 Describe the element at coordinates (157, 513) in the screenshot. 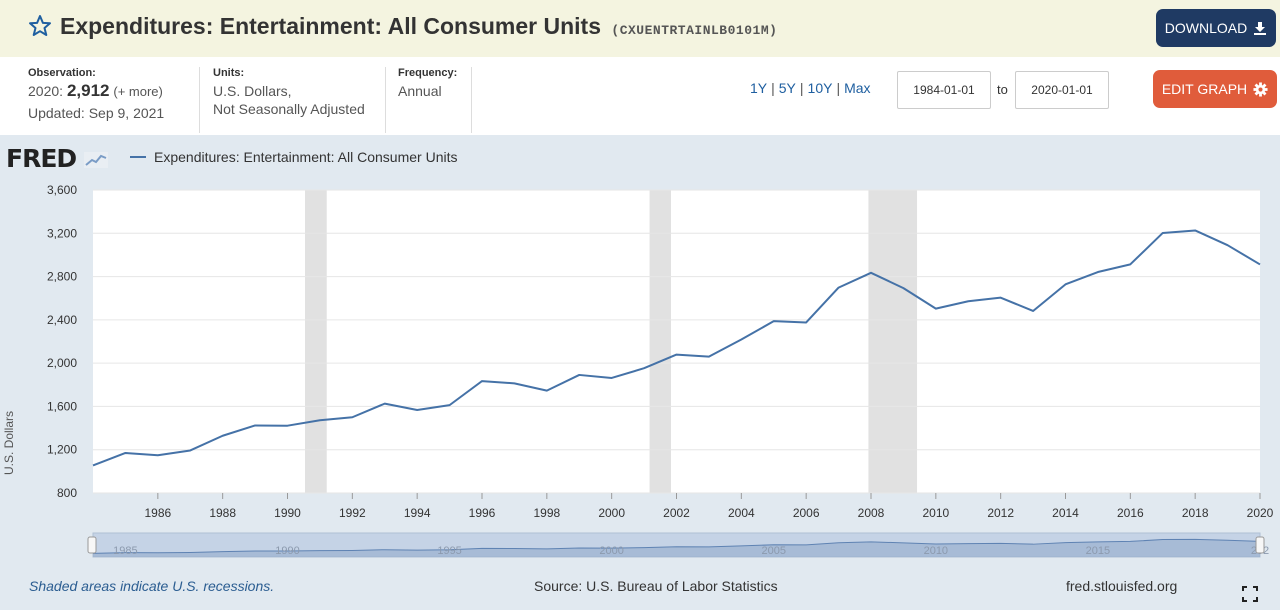

I see `x-tick-label: 1986` at that location.